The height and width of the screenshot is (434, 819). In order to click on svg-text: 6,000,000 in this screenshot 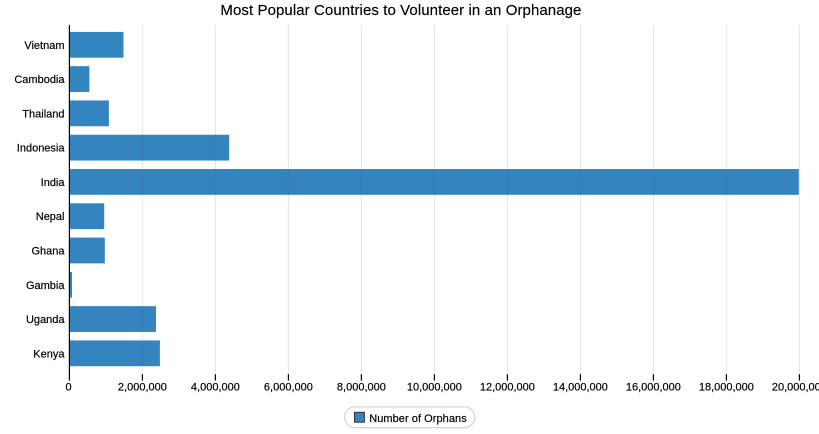, I will do `click(288, 388)`.